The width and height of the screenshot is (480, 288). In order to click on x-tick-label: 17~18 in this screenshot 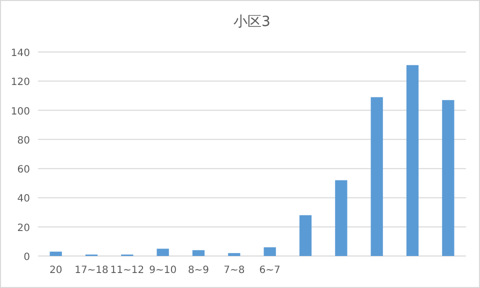, I will do `click(91, 270)`.